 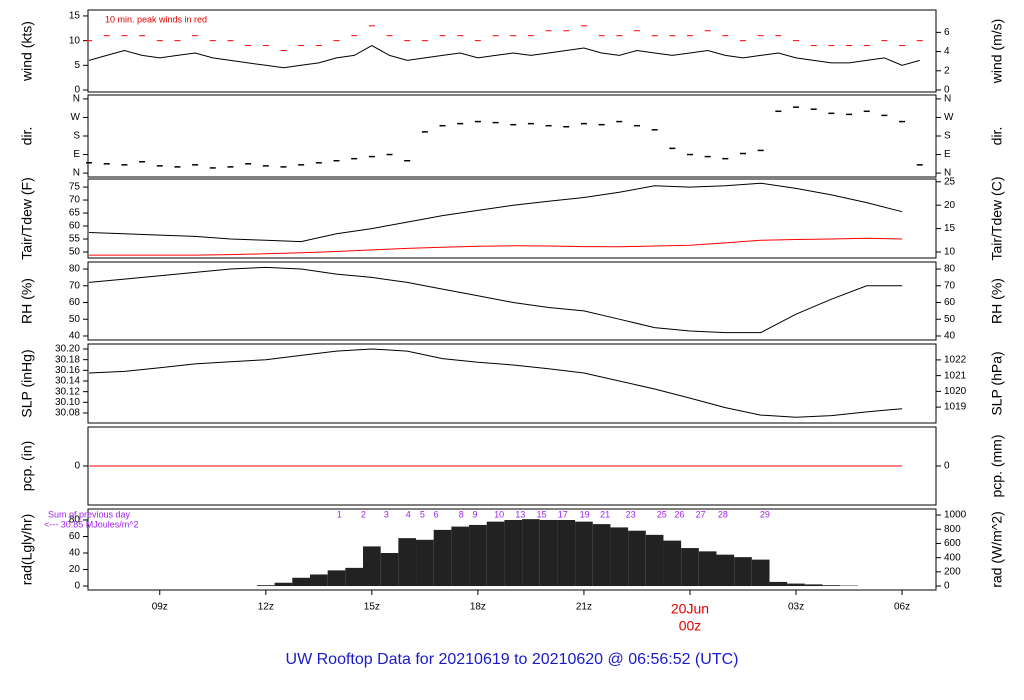 What do you see at coordinates (584, 607) in the screenshot?
I see `x-tick-label: 21z` at bounding box center [584, 607].